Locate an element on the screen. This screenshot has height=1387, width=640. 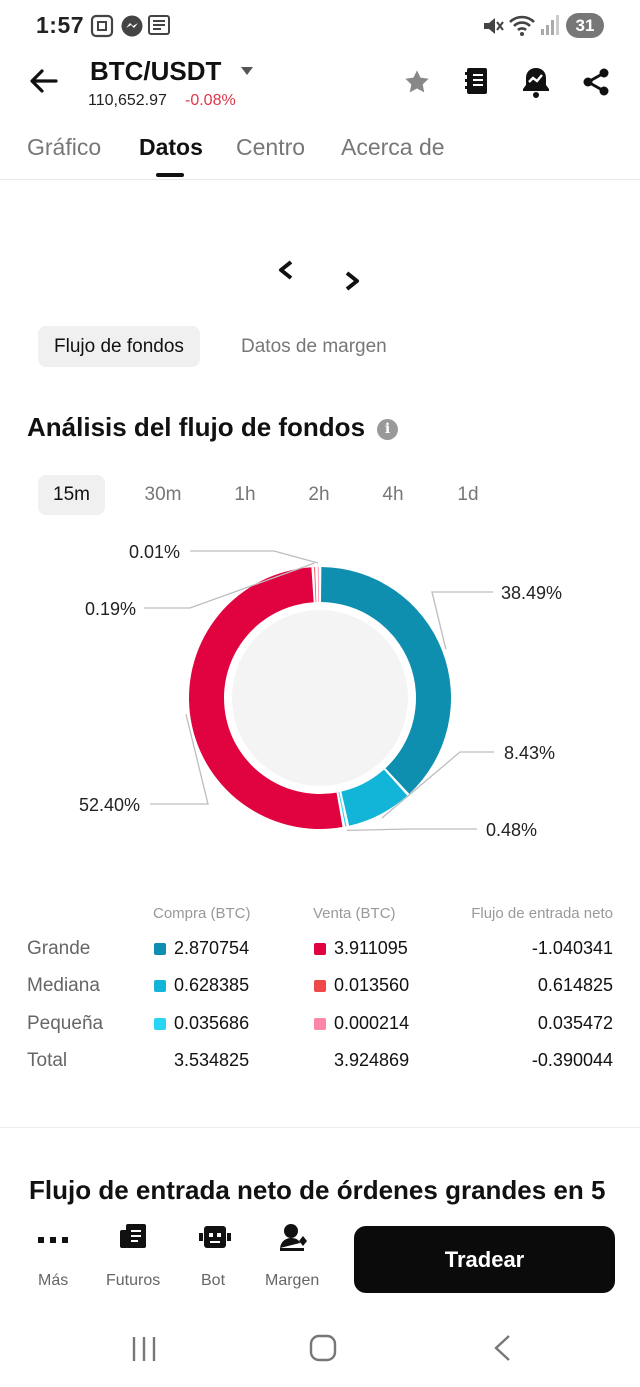
recents-icon is located at coordinates (144, 1351).